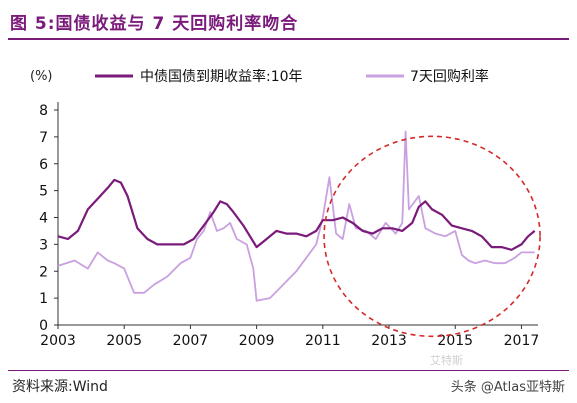  I want to click on y-axis-unit-label: (%), so click(41, 76).